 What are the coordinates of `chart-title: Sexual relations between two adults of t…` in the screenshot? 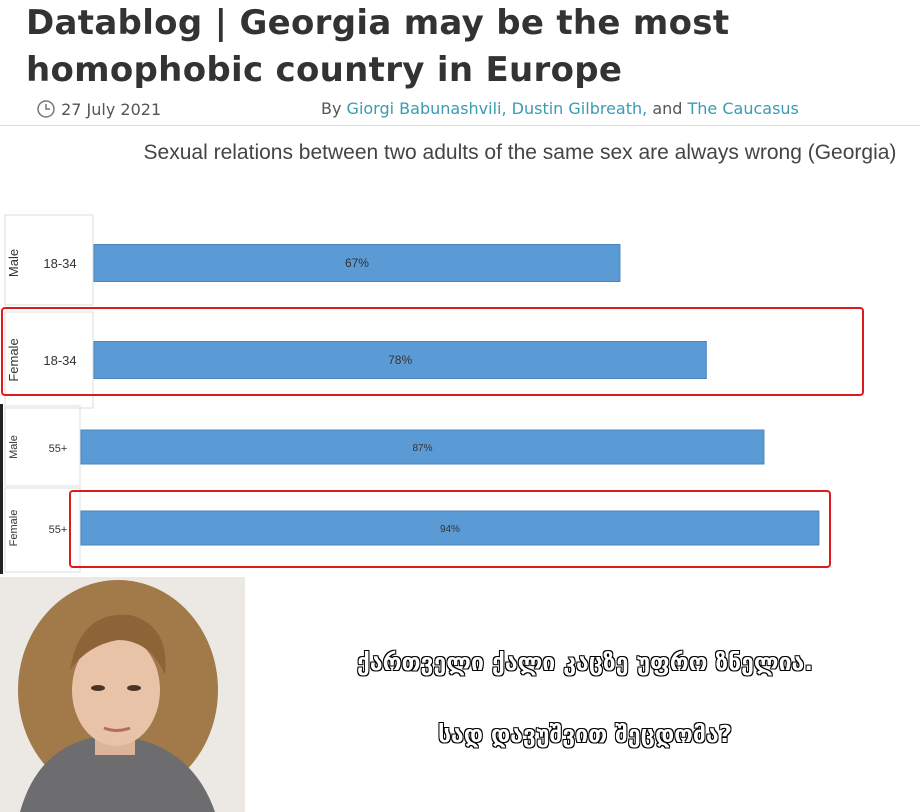 It's located at (520, 152).